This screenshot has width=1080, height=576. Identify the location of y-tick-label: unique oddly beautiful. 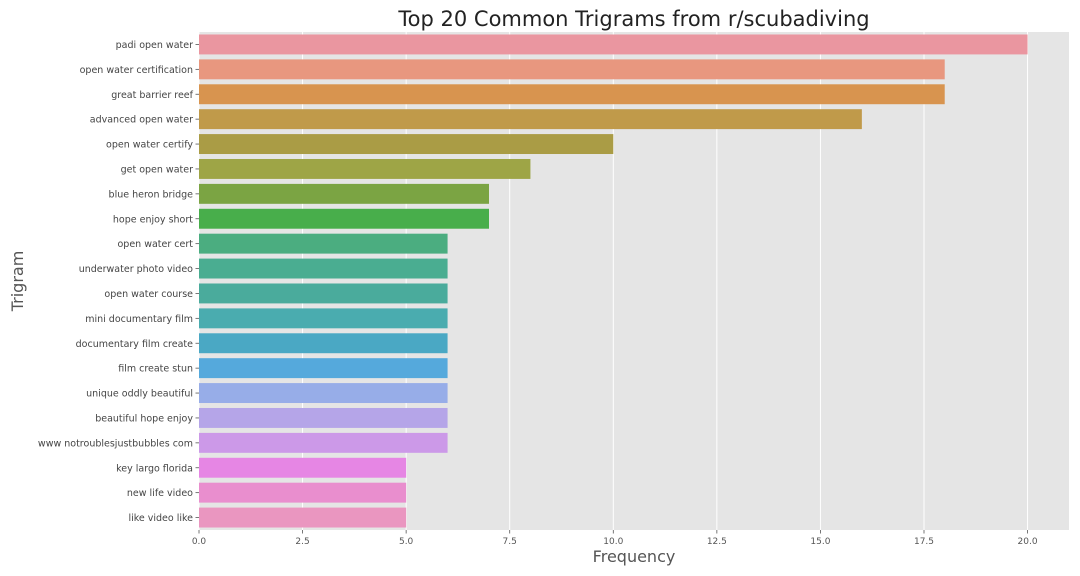
(139, 394).